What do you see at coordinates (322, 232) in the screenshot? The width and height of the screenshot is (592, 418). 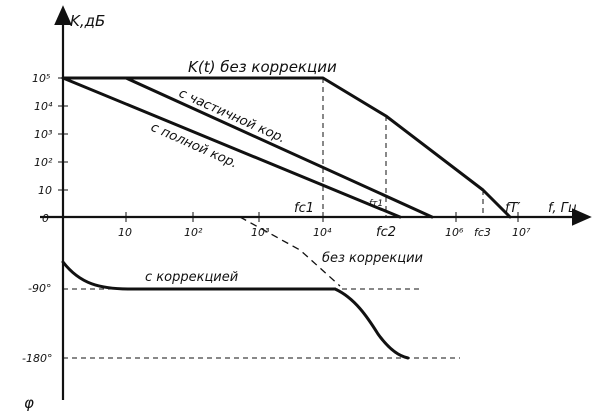 I see `x-tick-label: 10⁴` at bounding box center [322, 232].